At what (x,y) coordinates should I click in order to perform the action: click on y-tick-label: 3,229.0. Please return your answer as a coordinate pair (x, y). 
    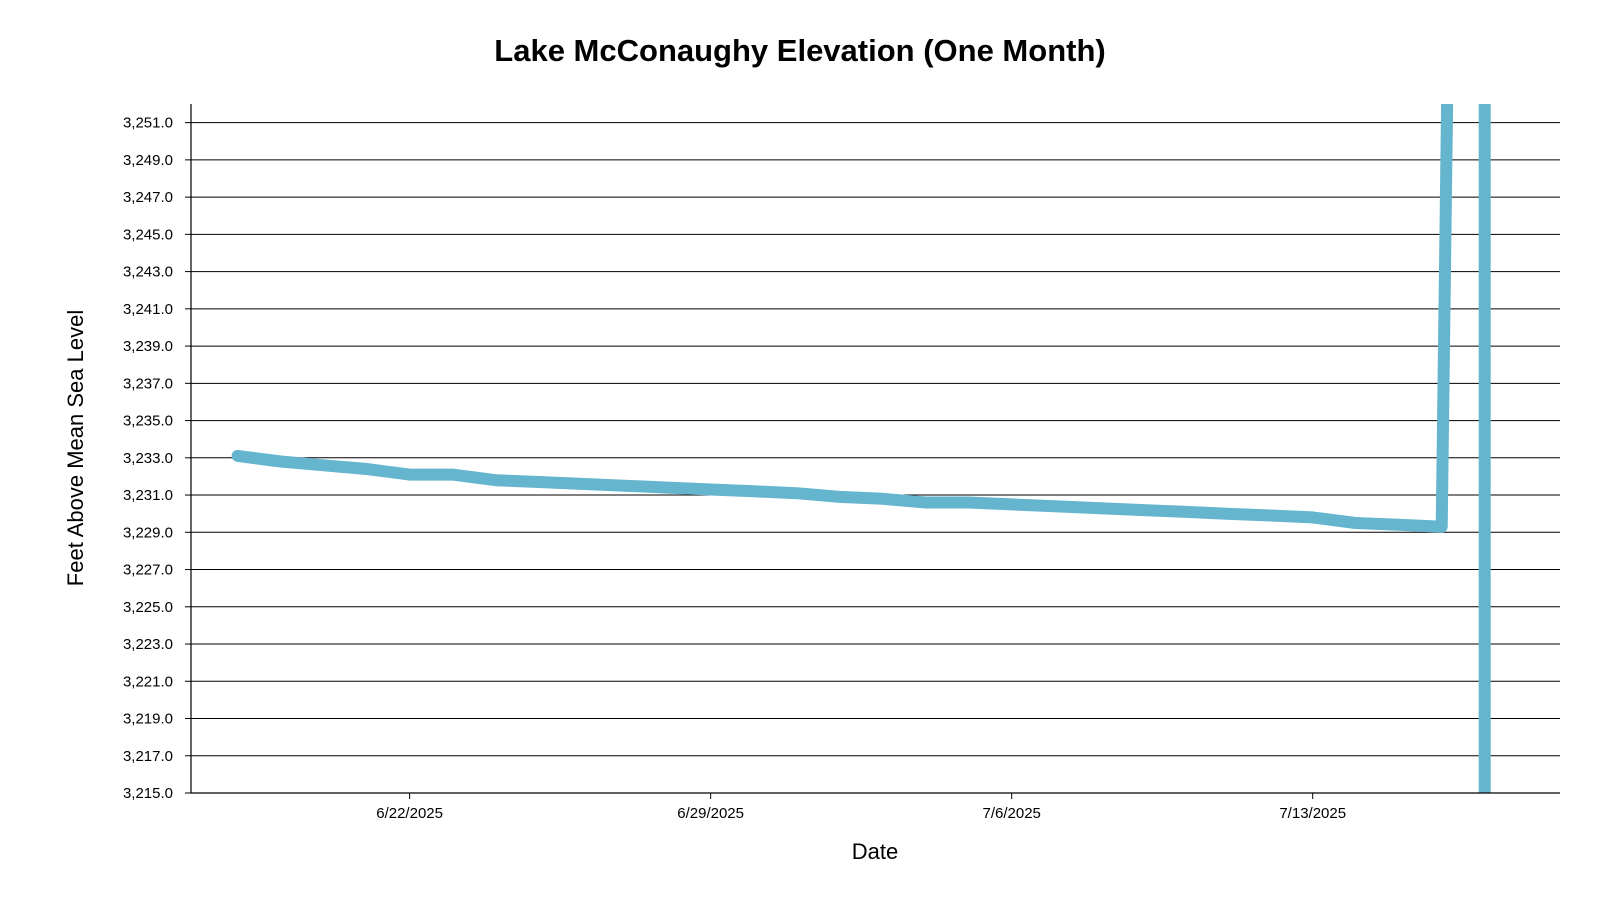
    Looking at the image, I should click on (148, 532).